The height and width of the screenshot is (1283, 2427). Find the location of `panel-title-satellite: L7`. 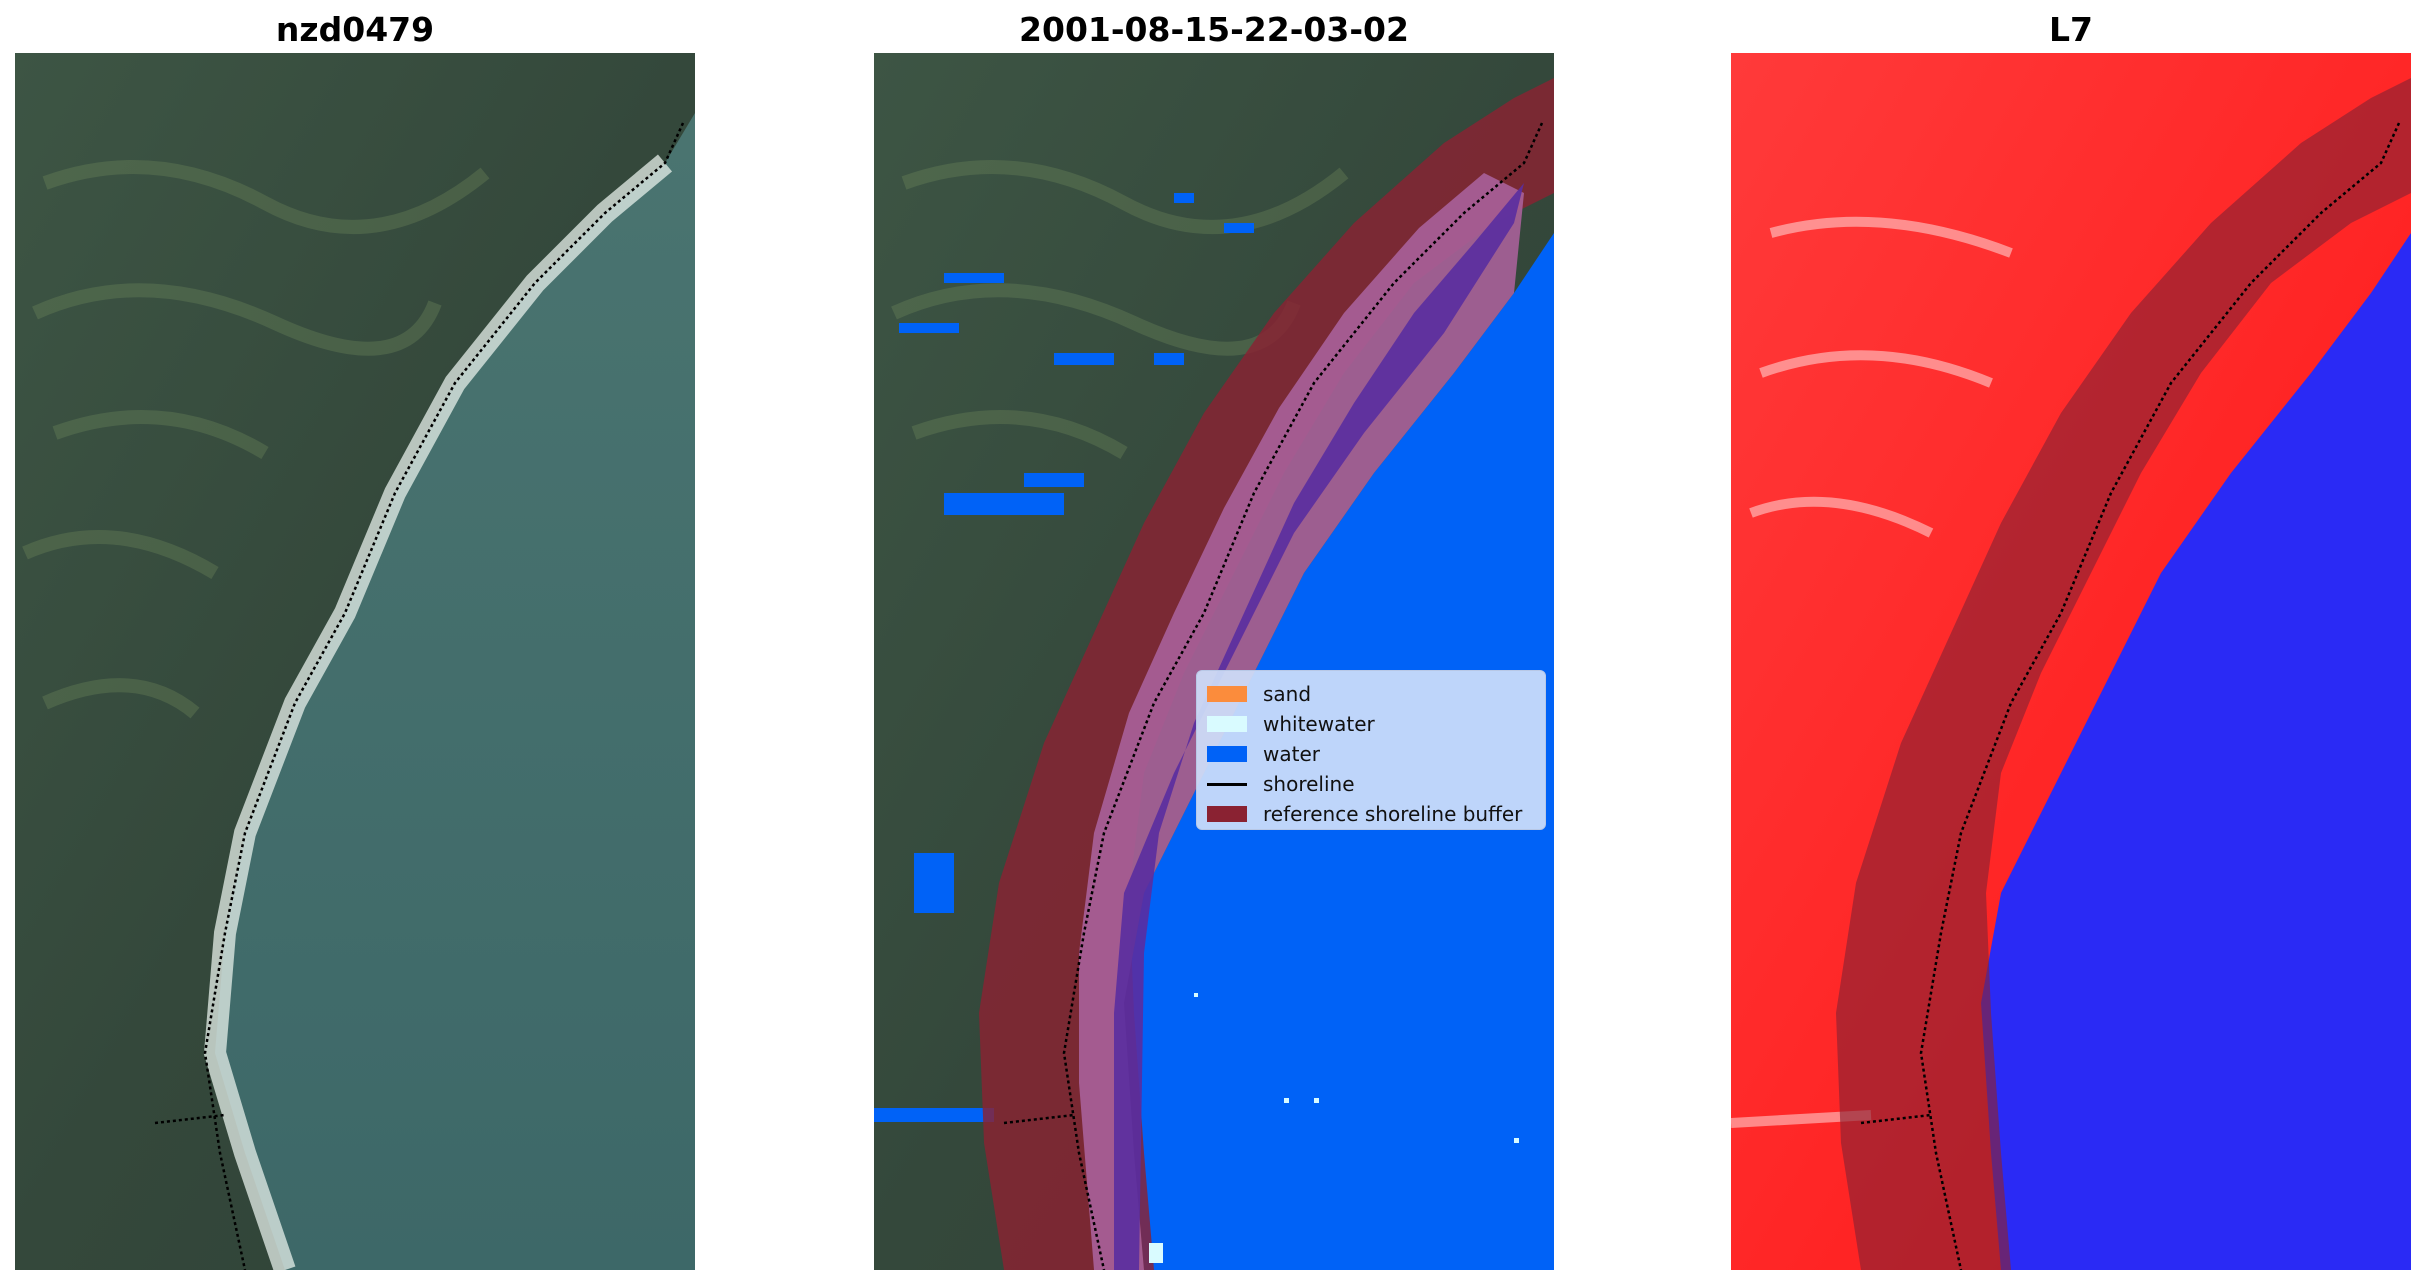

panel-title-satellite: L7 is located at coordinates (2071, 29).